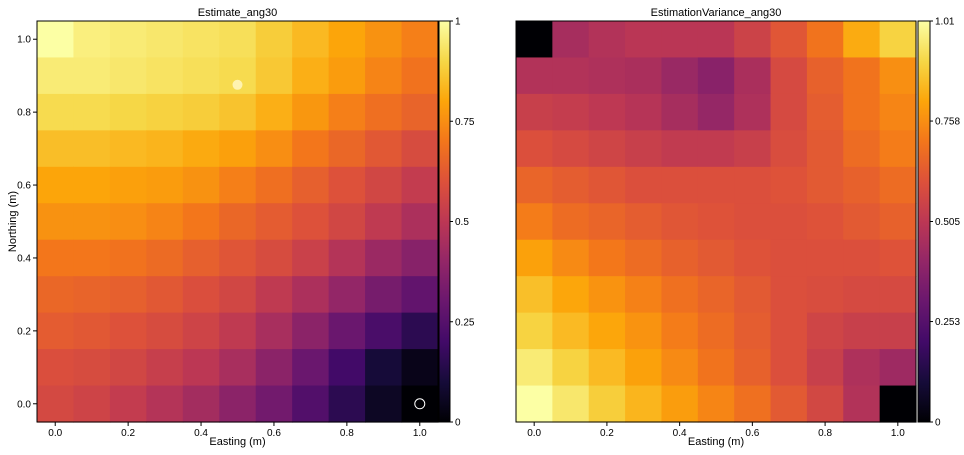 This screenshot has height=455, width=964. I want to click on x-tick-label: 1.0, so click(898, 433).